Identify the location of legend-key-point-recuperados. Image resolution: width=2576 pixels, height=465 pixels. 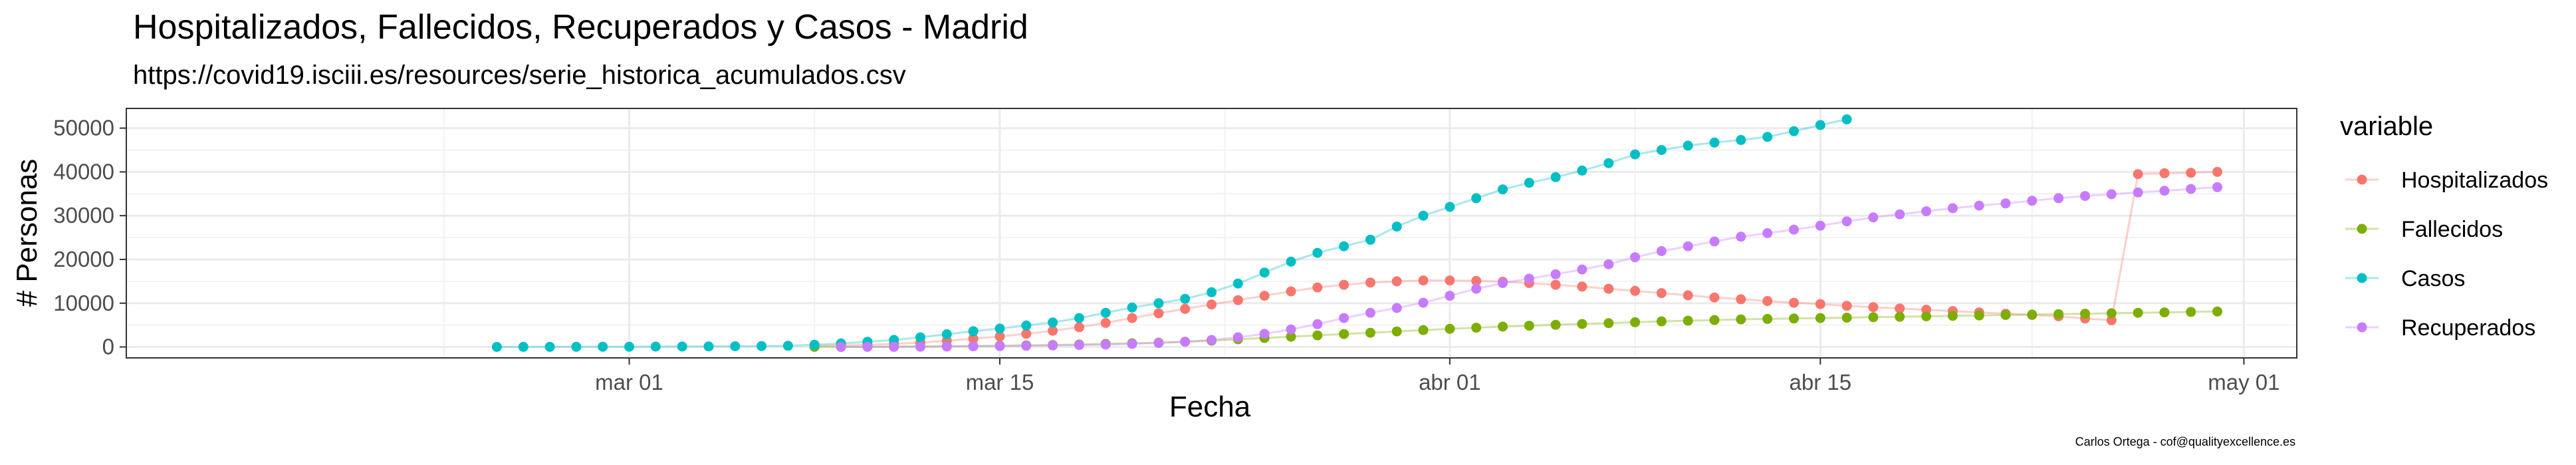
(2362, 327).